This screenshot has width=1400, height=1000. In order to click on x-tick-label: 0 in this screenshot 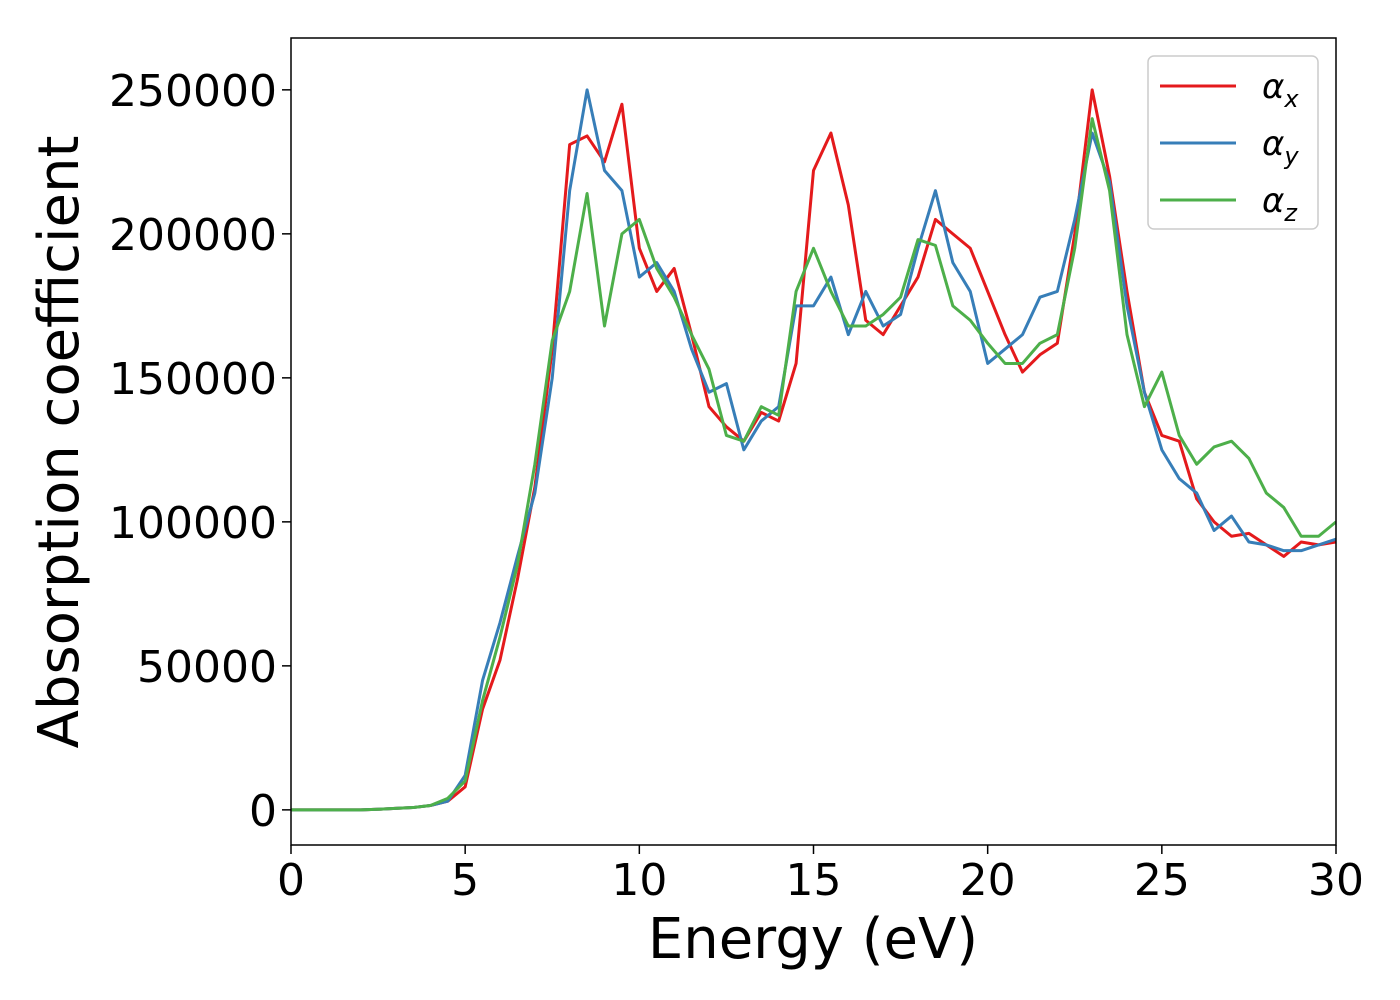, I will do `click(291, 880)`.